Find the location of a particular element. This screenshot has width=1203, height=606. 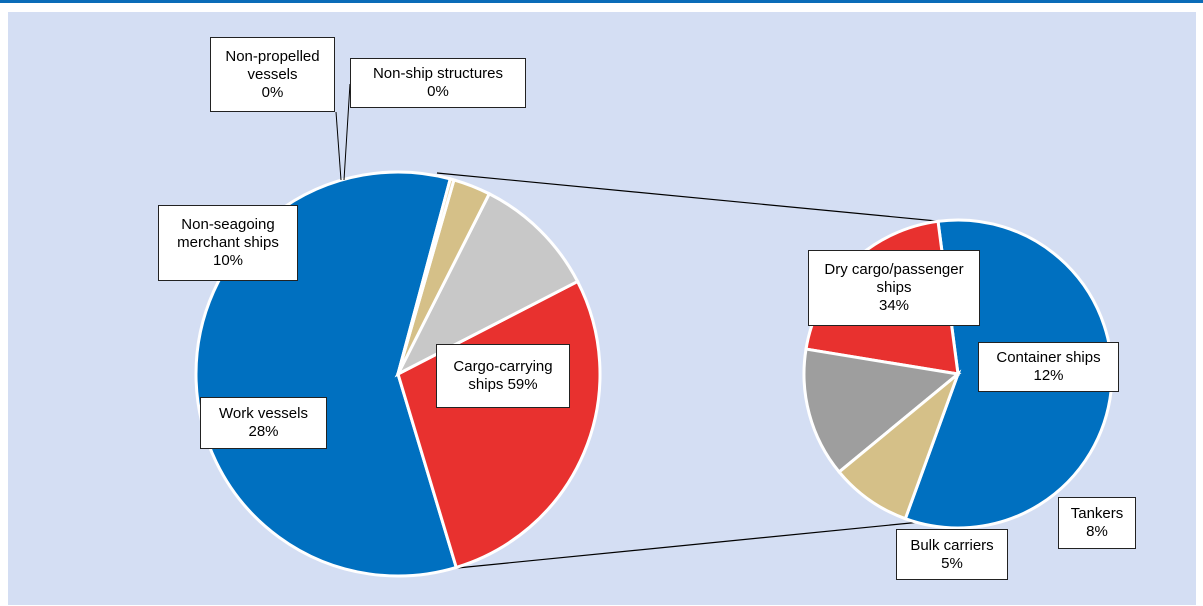

label-non-seagoing: Non-seagoing merchant ships 10% is located at coordinates (228, 243).